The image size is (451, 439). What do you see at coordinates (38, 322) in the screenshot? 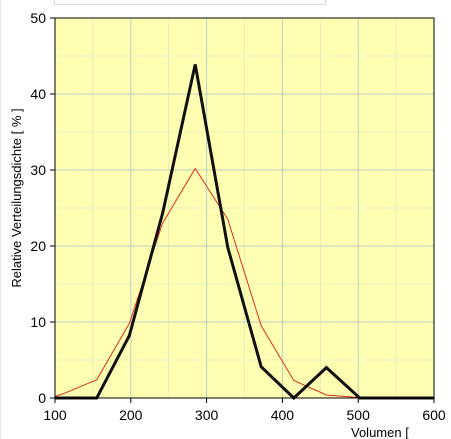
I see `y-tick-label: 10` at bounding box center [38, 322].